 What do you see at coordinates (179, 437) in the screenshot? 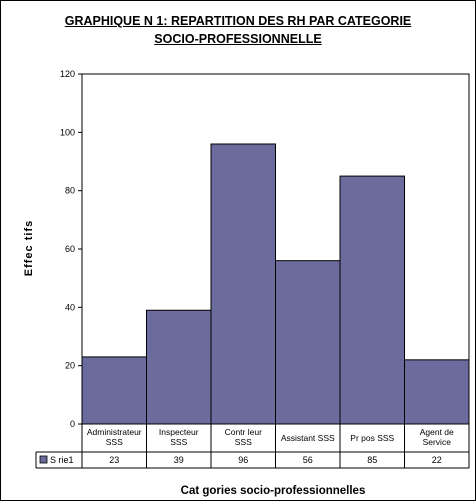
I see `x-tick-label: Inspecteur SSS` at bounding box center [179, 437].